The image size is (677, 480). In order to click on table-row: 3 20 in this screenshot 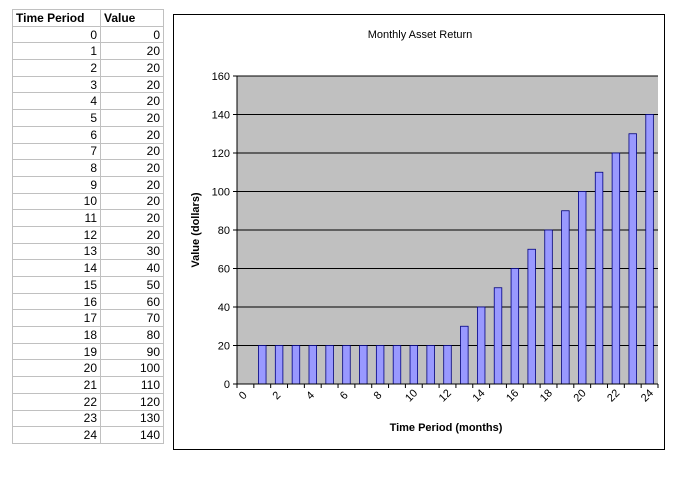, I will do `click(88, 84)`.